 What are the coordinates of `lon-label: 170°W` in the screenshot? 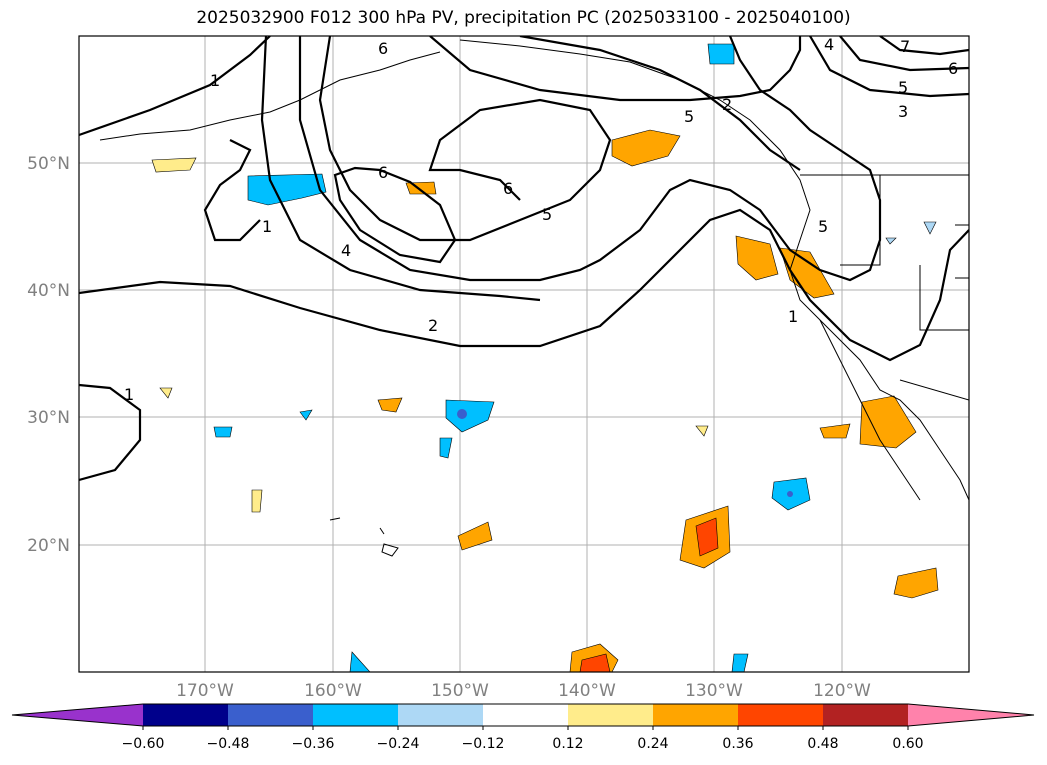 It's located at (205, 691).